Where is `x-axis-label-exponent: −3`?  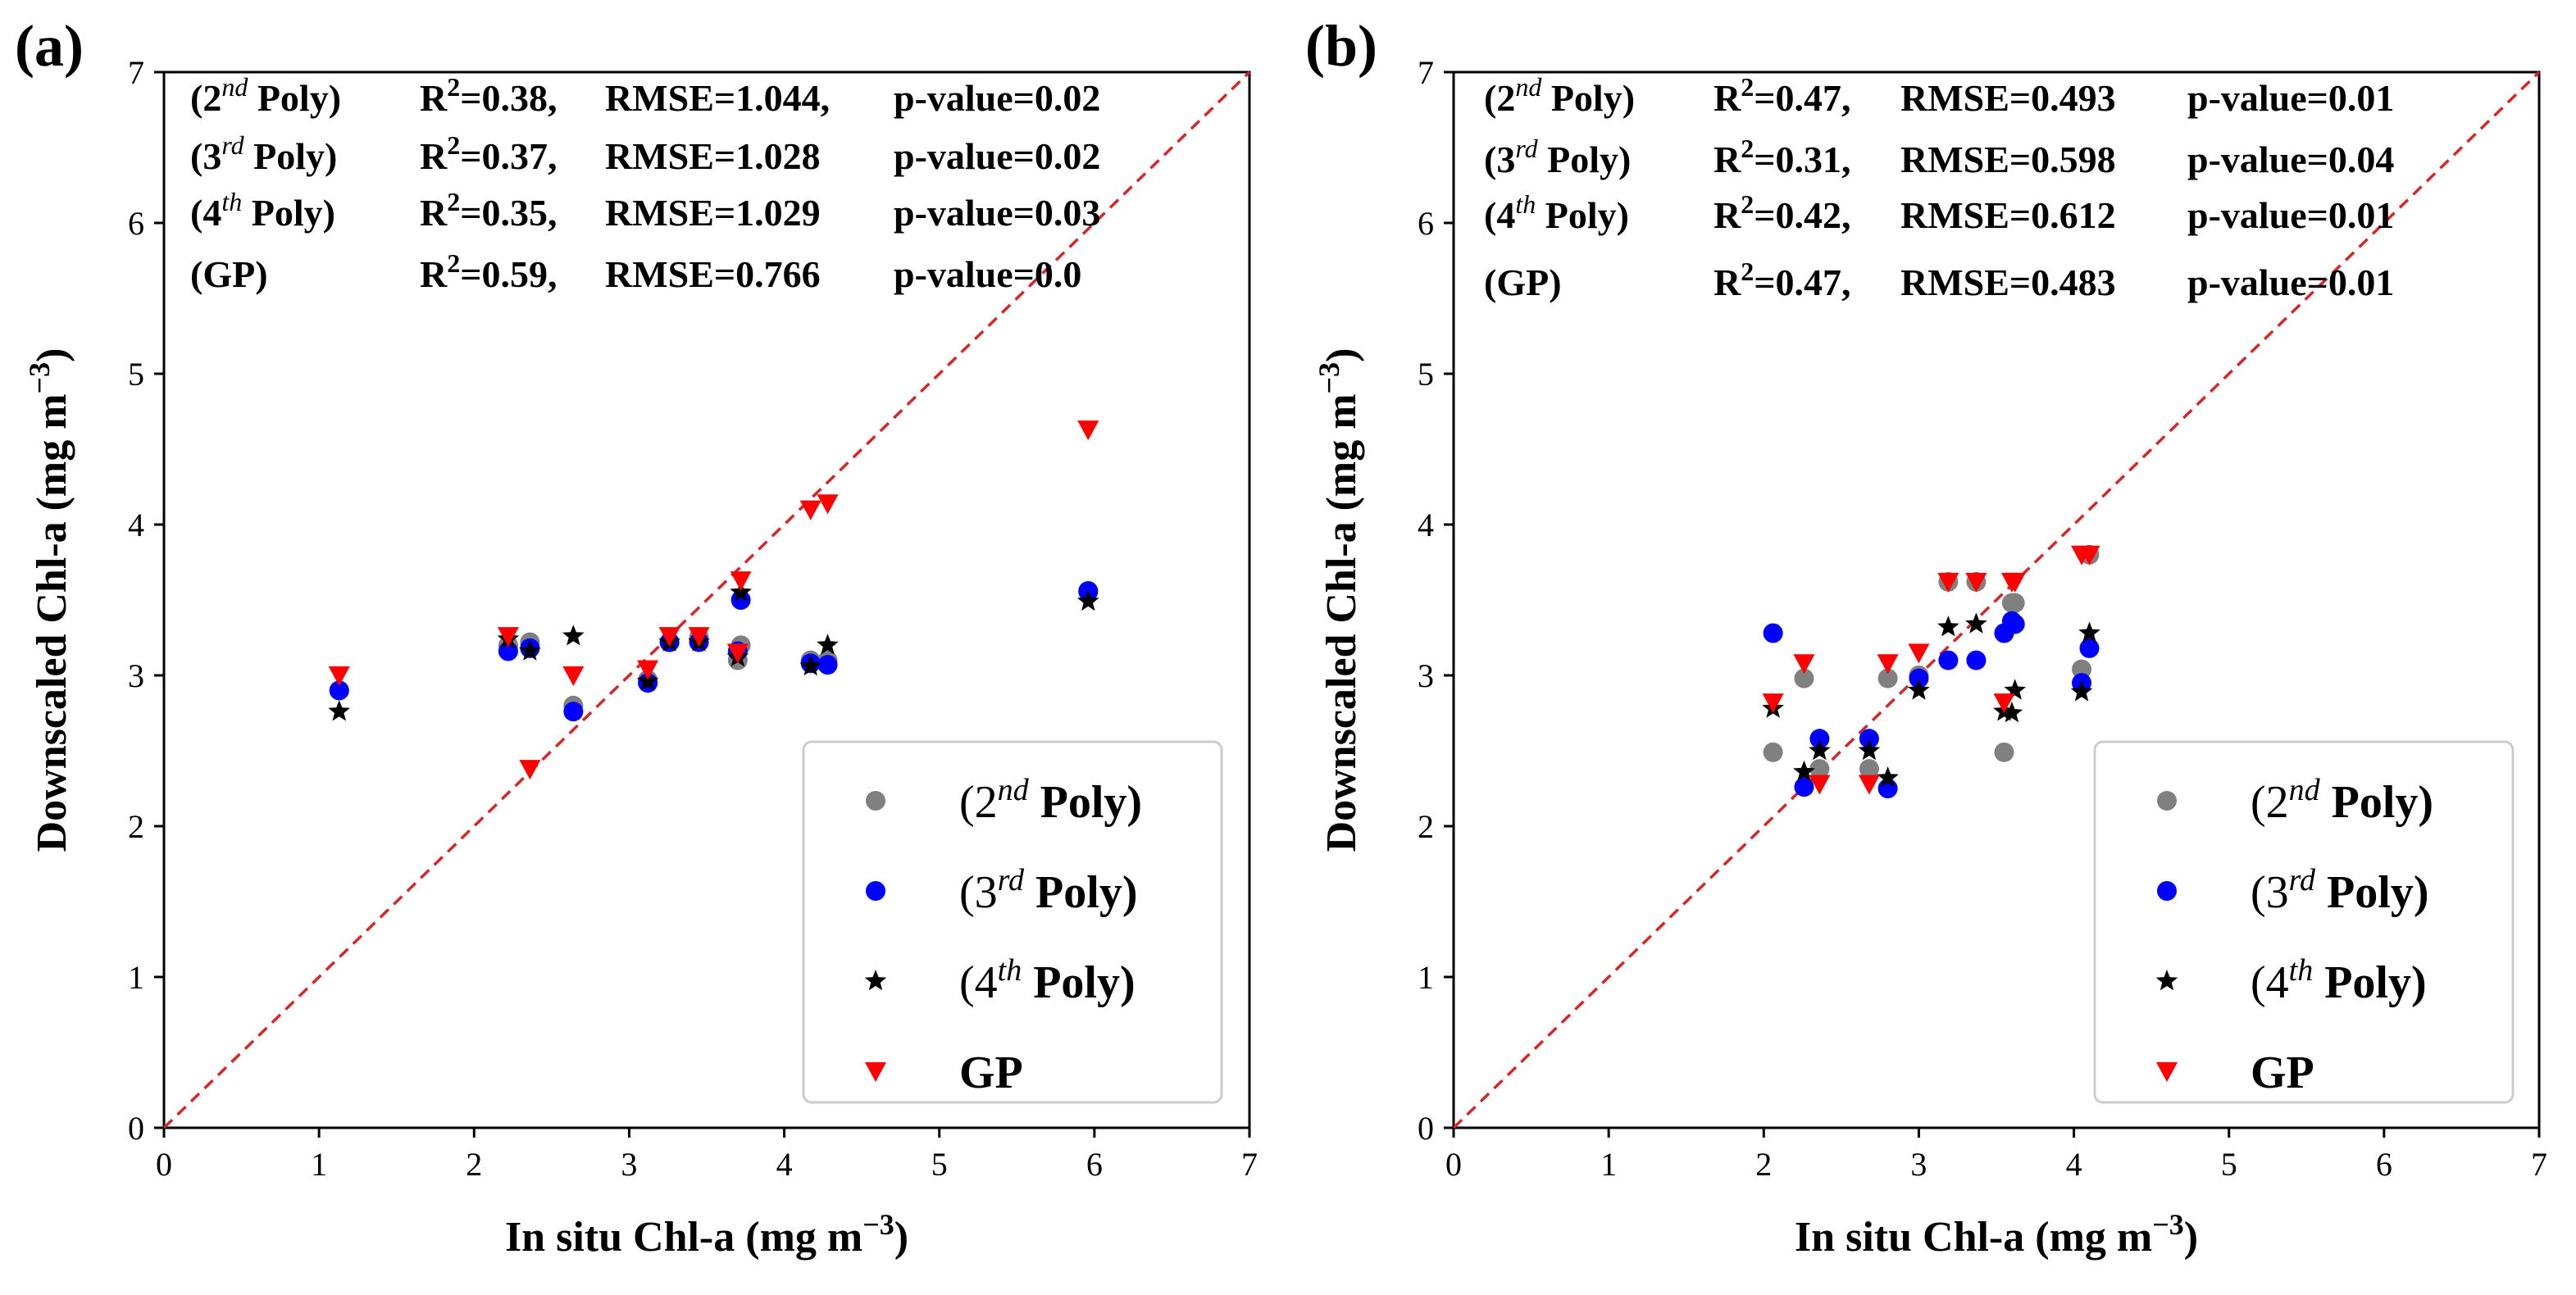
x-axis-label-exponent: −3 is located at coordinates (878, 1224).